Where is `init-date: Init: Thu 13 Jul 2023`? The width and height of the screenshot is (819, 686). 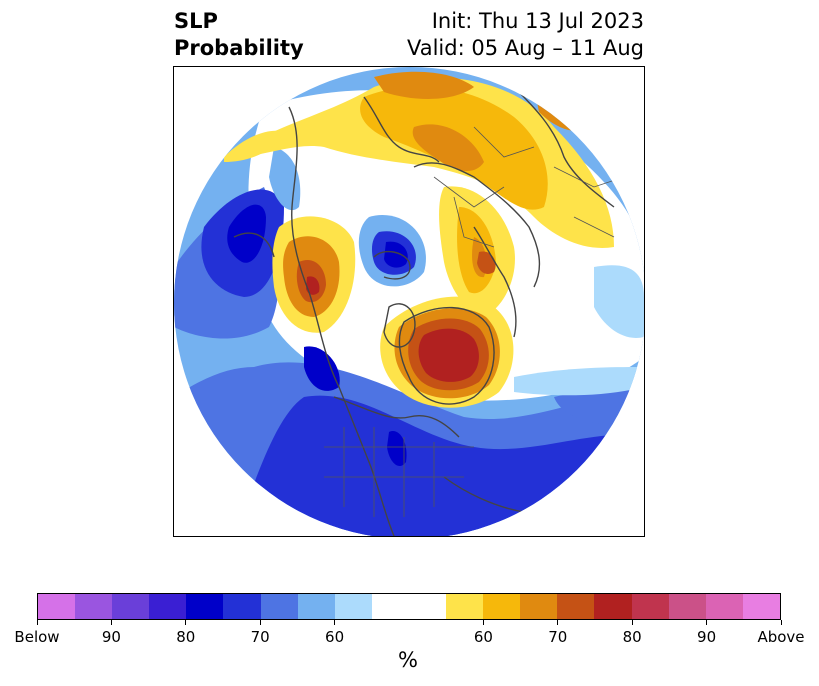
init-date: Init: Thu 13 Jul 2023 is located at coordinates (537, 21).